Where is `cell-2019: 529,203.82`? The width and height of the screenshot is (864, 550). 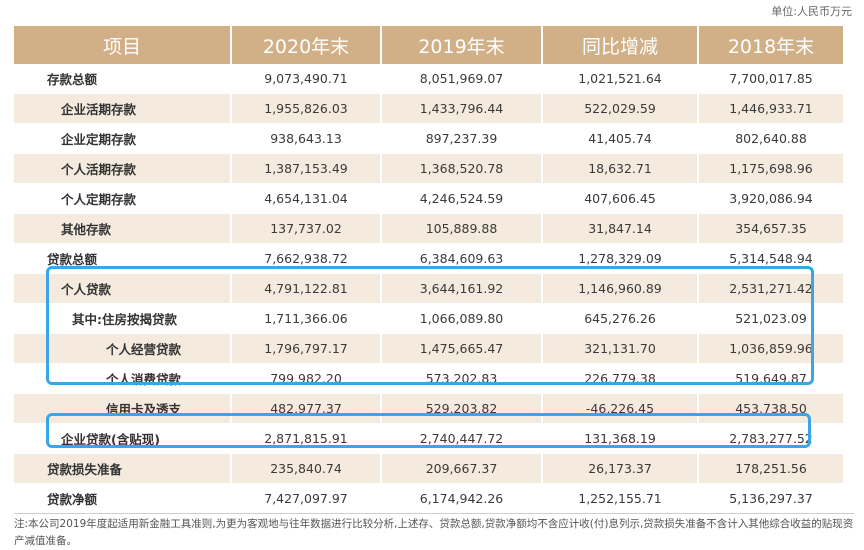 cell-2019: 529,203.82 is located at coordinates (460, 409).